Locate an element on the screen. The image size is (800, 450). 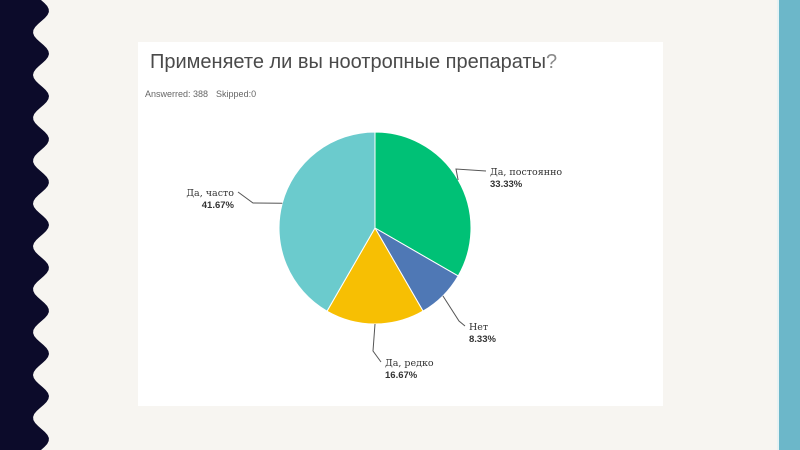
slice-value-label: 41.67% is located at coordinates (218, 205).